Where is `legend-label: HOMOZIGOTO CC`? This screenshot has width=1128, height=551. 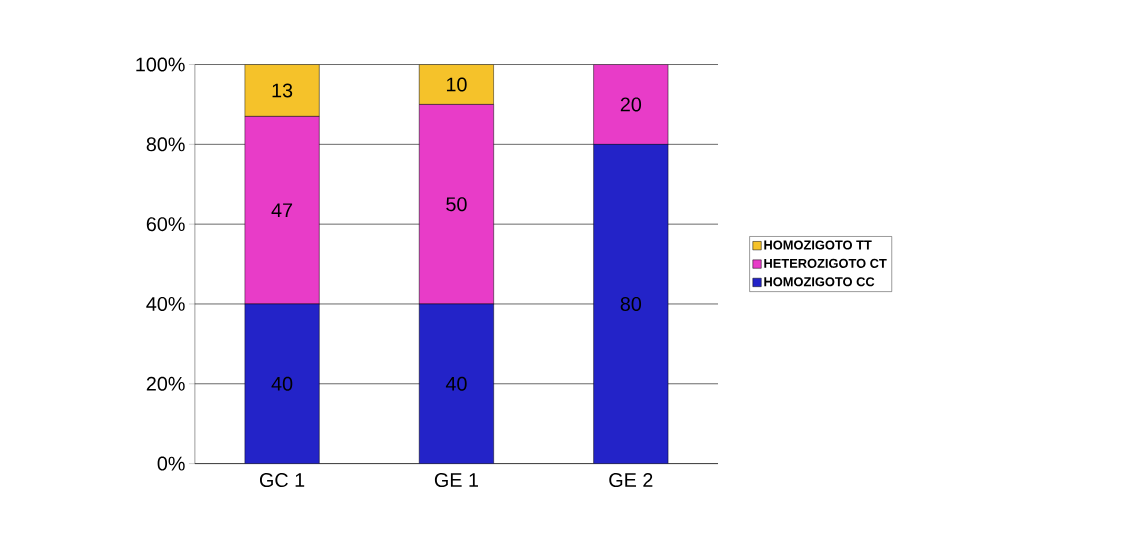
legend-label: HOMOZIGOTO CC is located at coordinates (819, 282).